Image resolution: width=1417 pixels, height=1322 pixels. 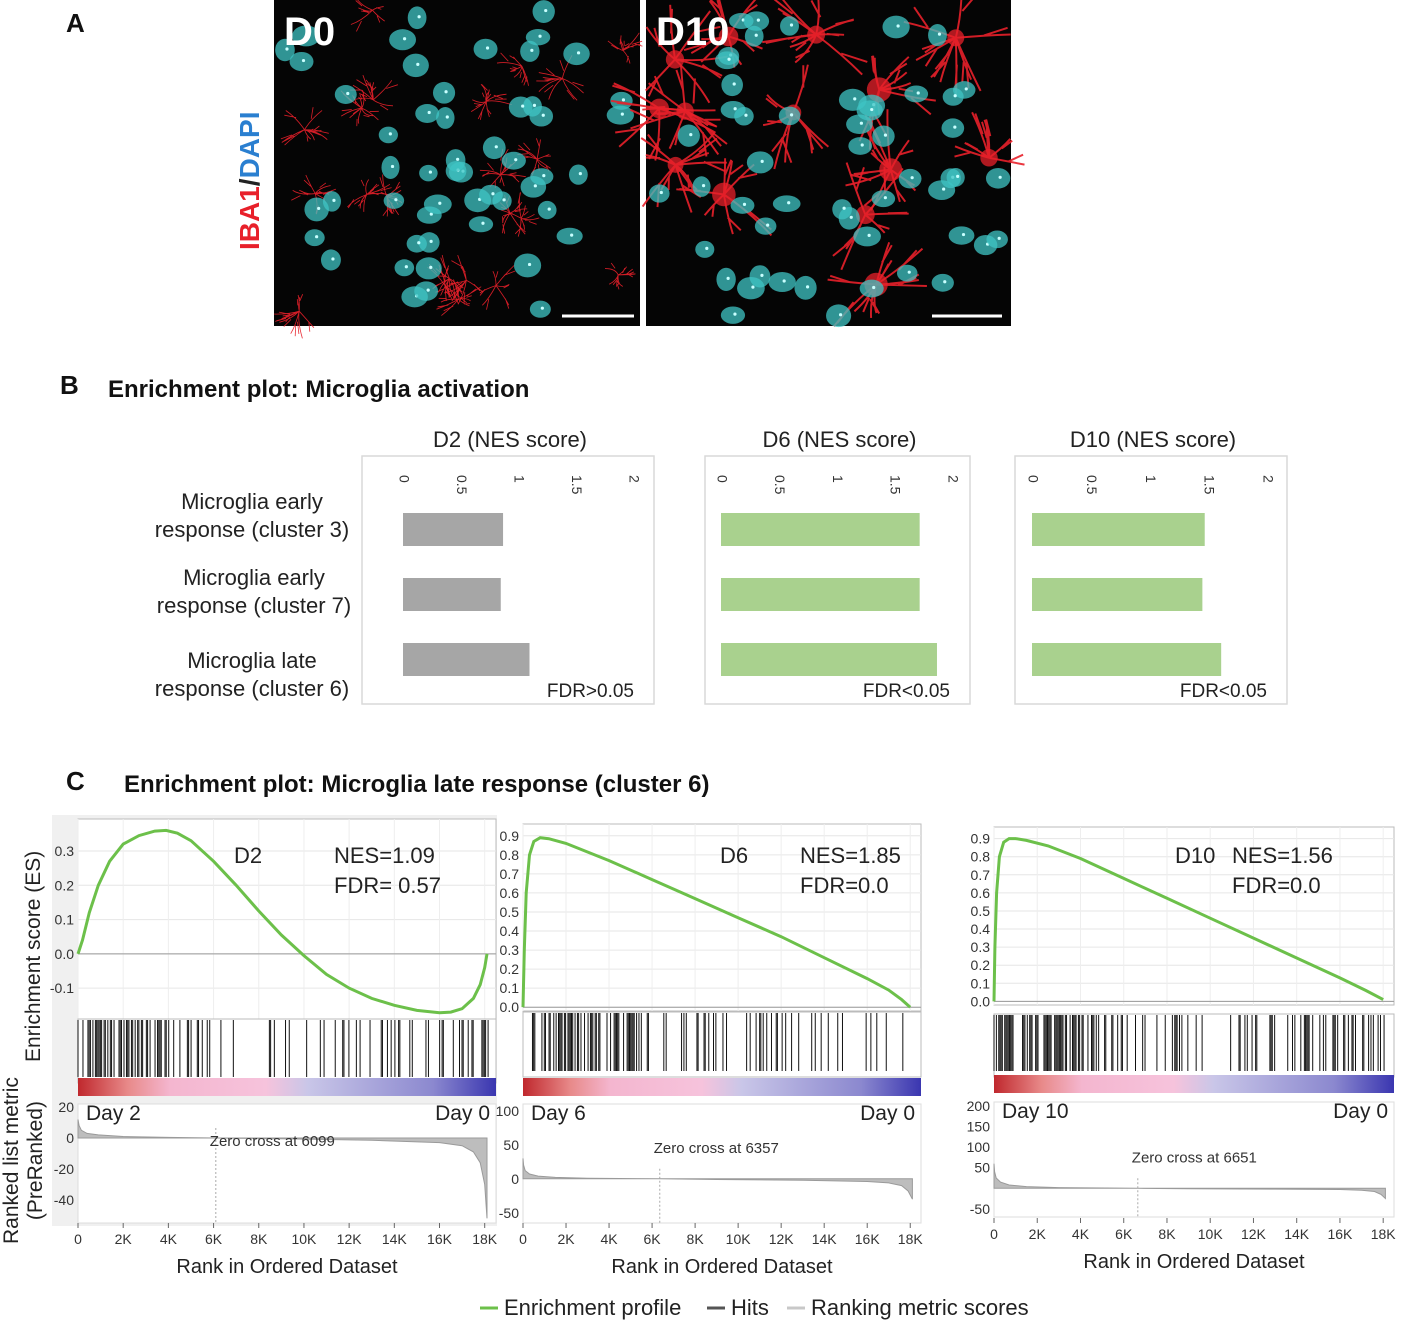 What do you see at coordinates (65, 920) in the screenshot?
I see `es-tick-label: 0.1` at bounding box center [65, 920].